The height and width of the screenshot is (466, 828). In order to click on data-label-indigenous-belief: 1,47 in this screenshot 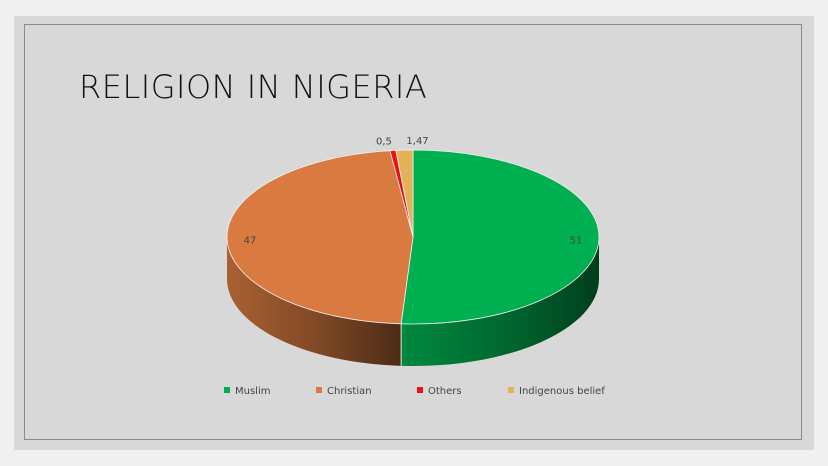, I will do `click(417, 141)`.